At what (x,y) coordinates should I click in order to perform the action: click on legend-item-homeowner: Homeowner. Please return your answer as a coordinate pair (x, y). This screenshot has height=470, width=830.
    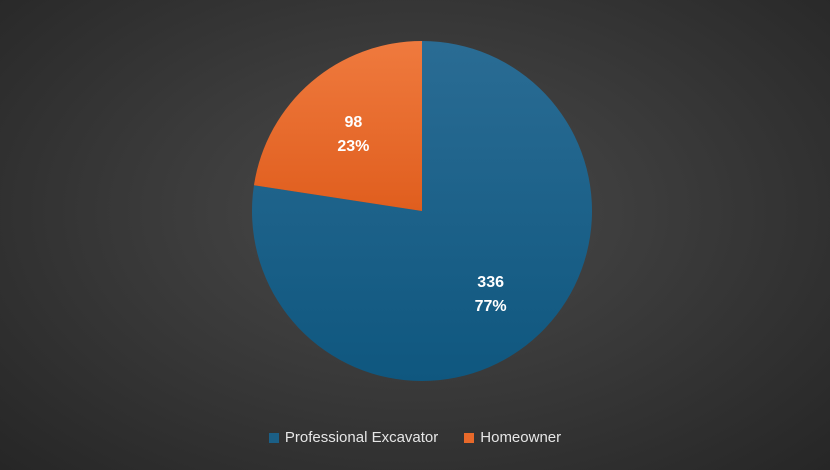
    Looking at the image, I should click on (512, 437).